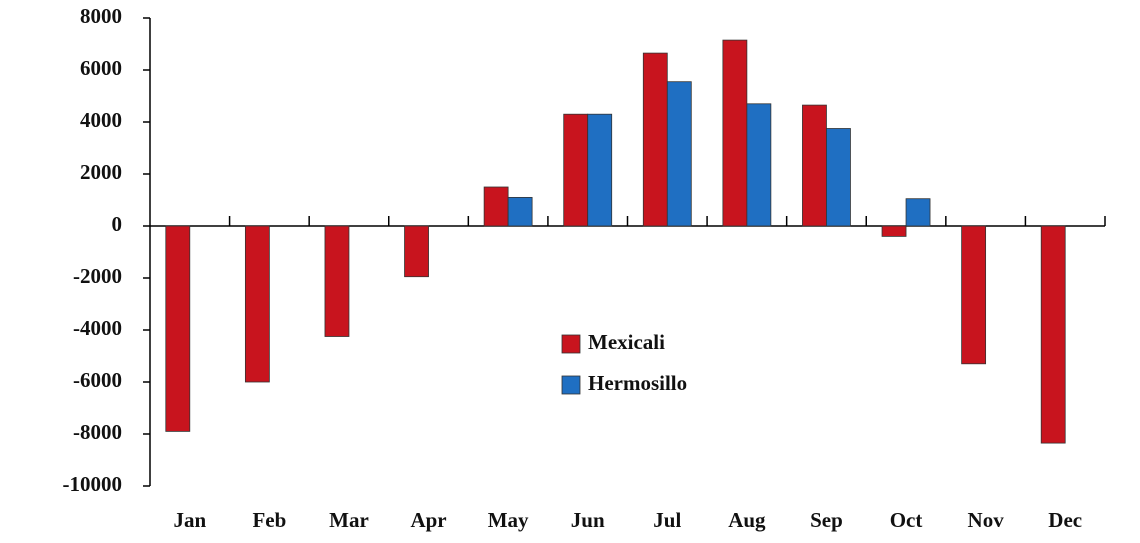  I want to click on x-tick-label: Jun, so click(588, 520).